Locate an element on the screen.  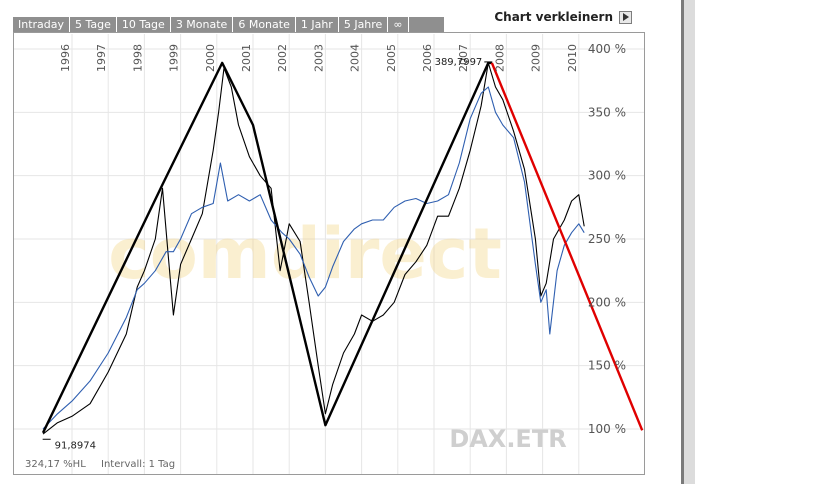
x-tick-label: 1997 is located at coordinates (101, 58).